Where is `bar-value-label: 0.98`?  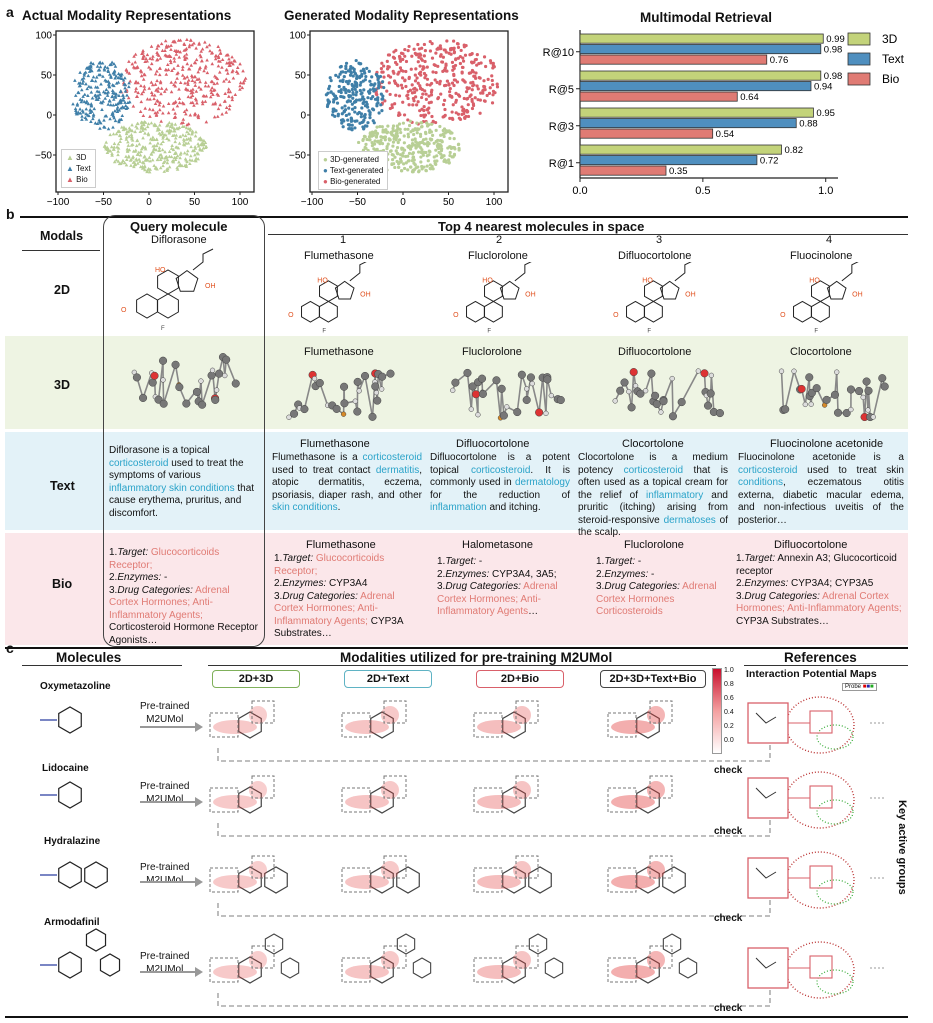
bar-value-label: 0.98 is located at coordinates (833, 50).